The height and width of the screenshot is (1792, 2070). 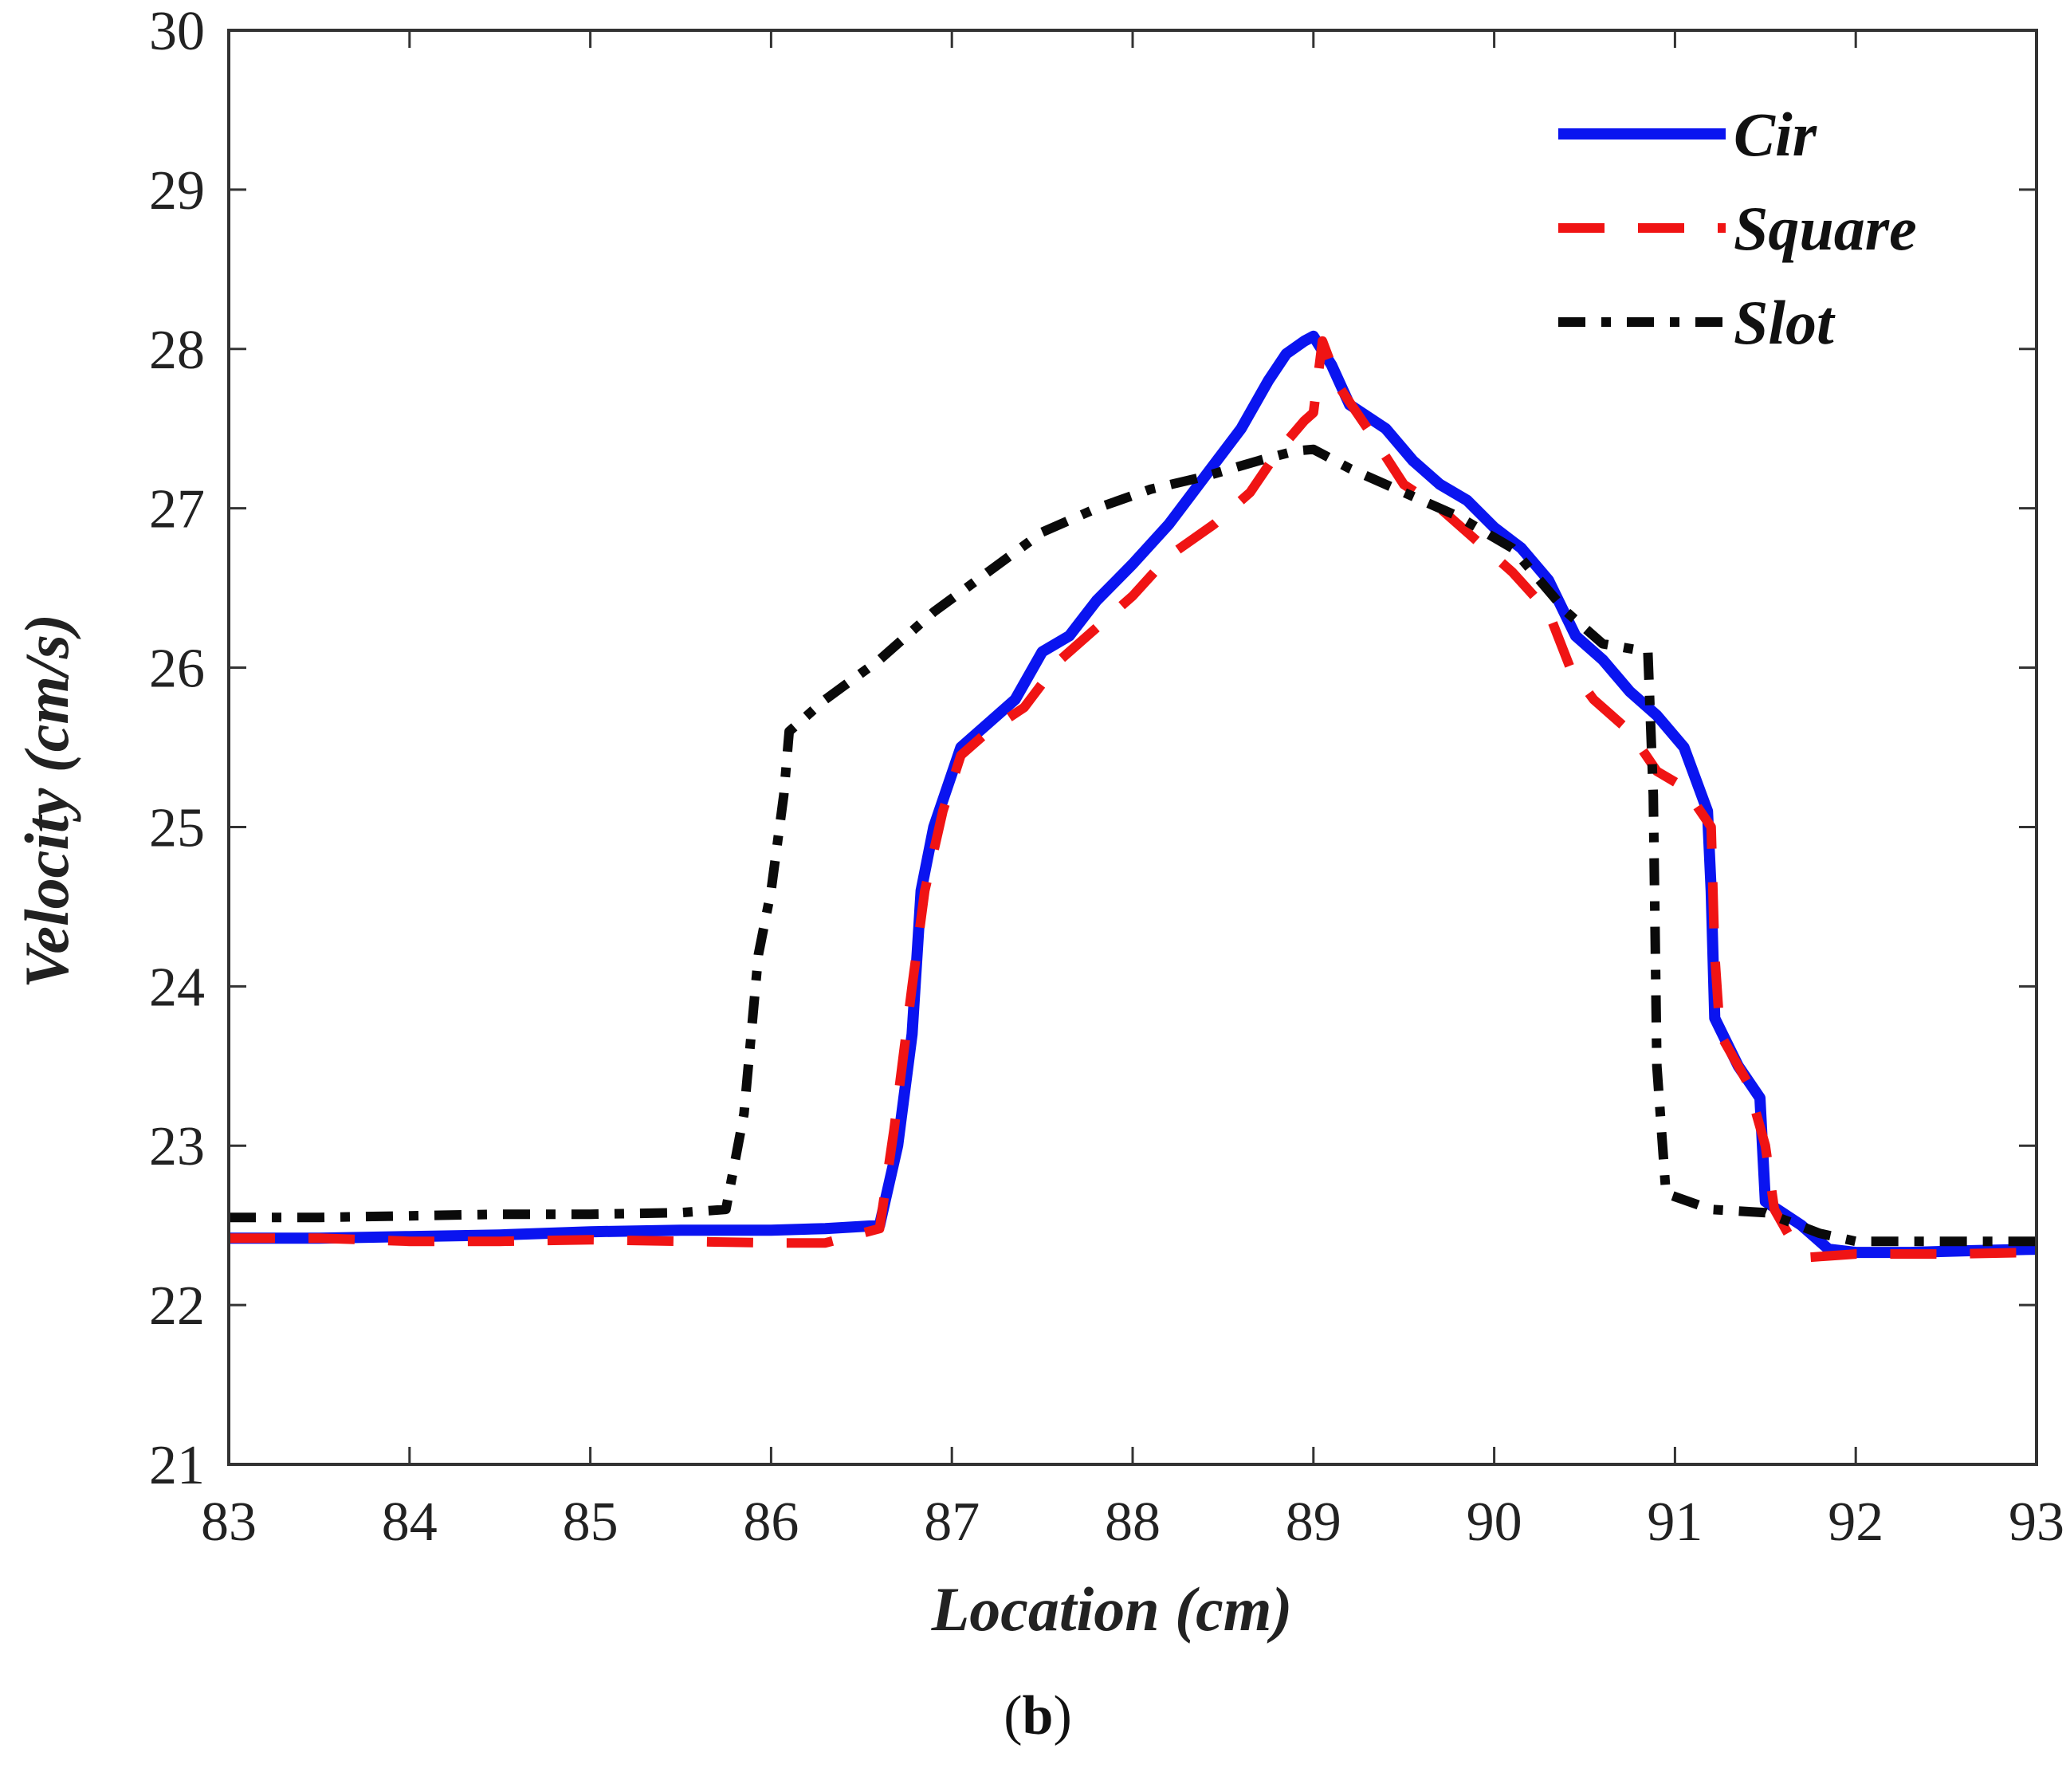 What do you see at coordinates (177, 1306) in the screenshot?
I see `y-tick-label: 22` at bounding box center [177, 1306].